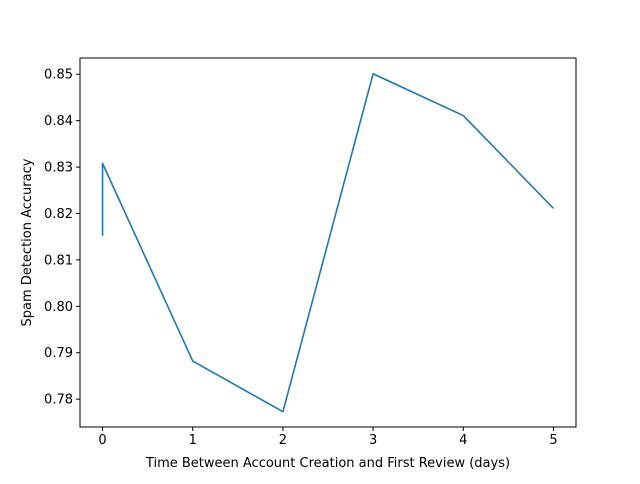 This screenshot has width=640, height=484. Describe the element at coordinates (463, 440) in the screenshot. I see `x-tick-label: 4` at that location.